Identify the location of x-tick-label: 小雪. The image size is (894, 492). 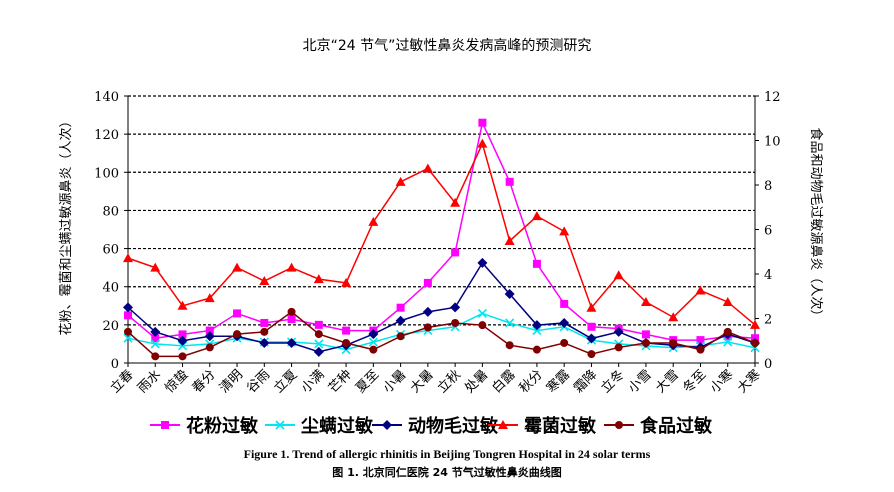
(640, 381).